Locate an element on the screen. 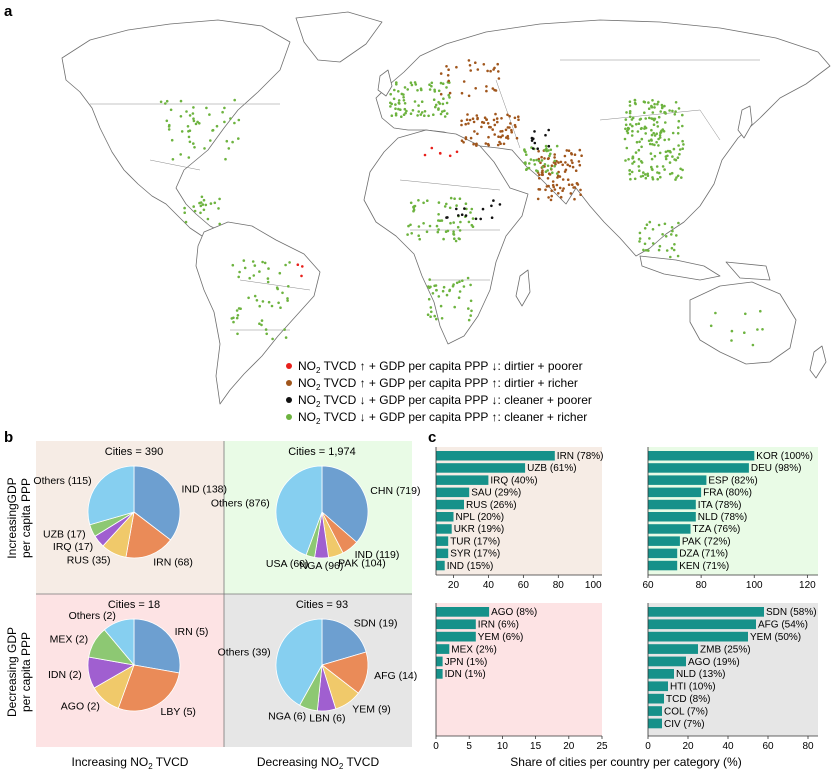 The image size is (835, 770). pie-slice-label: Others (39) is located at coordinates (244, 653).